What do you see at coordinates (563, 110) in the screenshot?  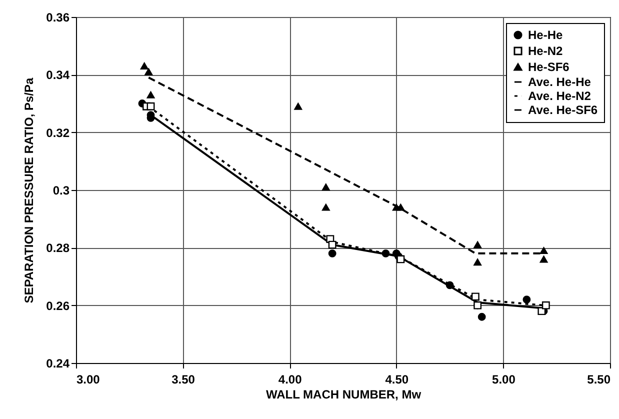 I see `legend-label: Ave. He-SF6` at bounding box center [563, 110].